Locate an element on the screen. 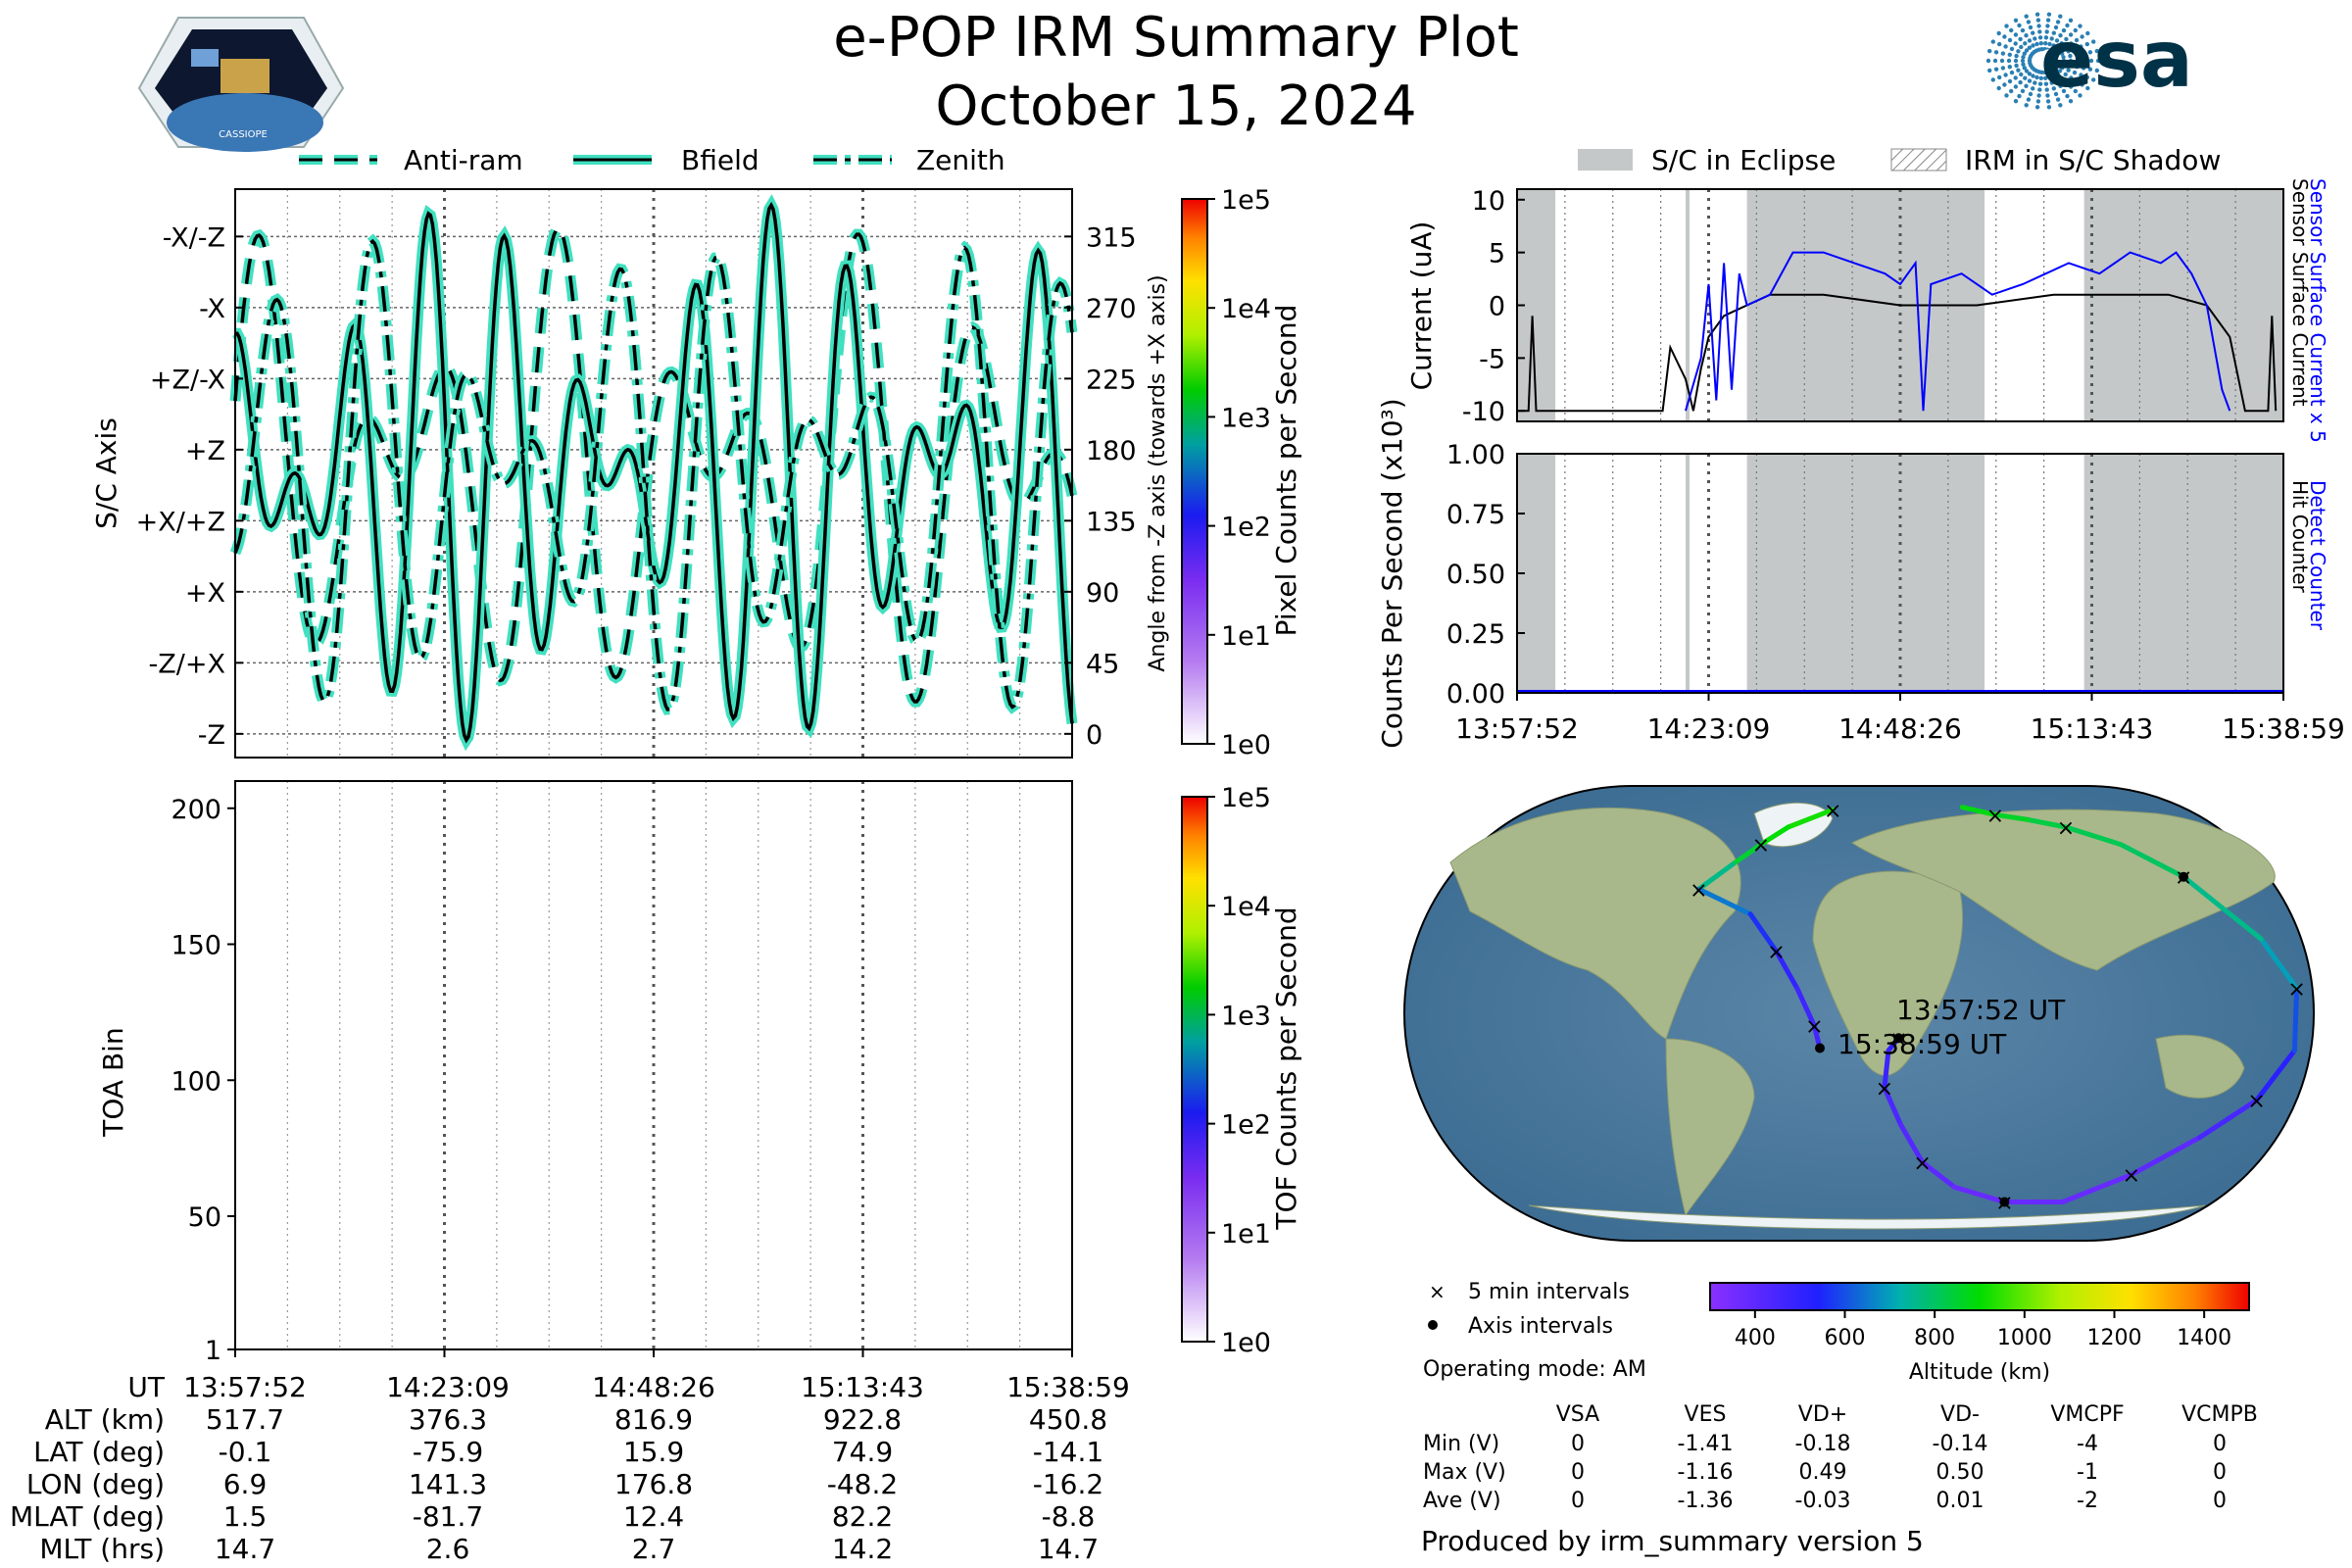 Image resolution: width=2352 pixels, height=1568 pixels. ephemeris-row-label: LAT (deg) is located at coordinates (99, 1452).